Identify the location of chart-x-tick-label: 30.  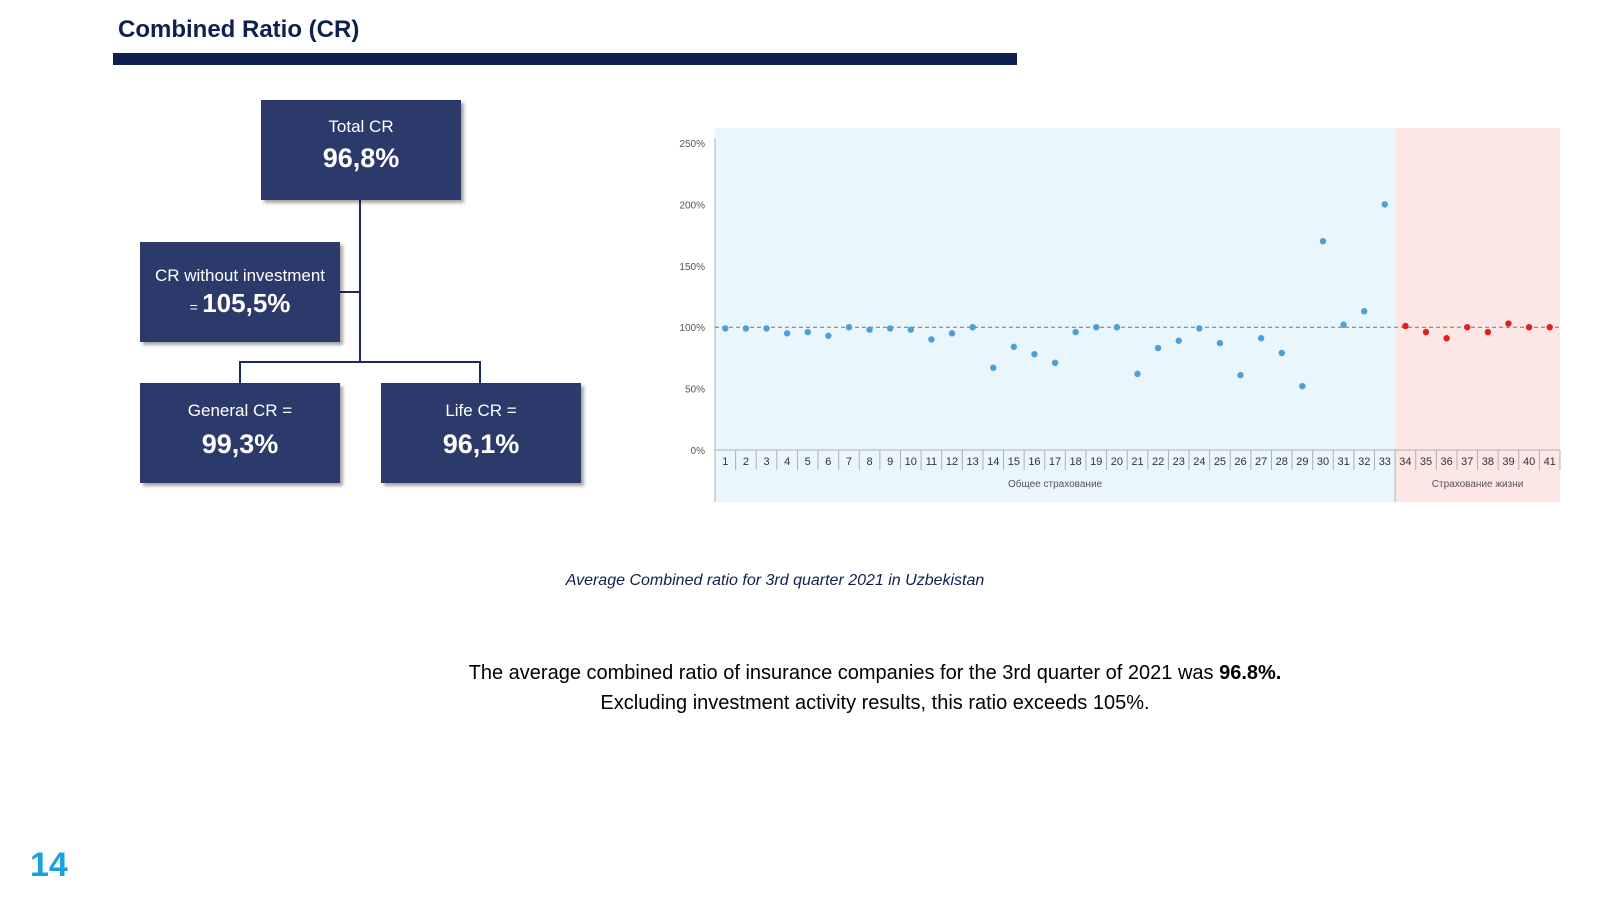
(1323, 462).